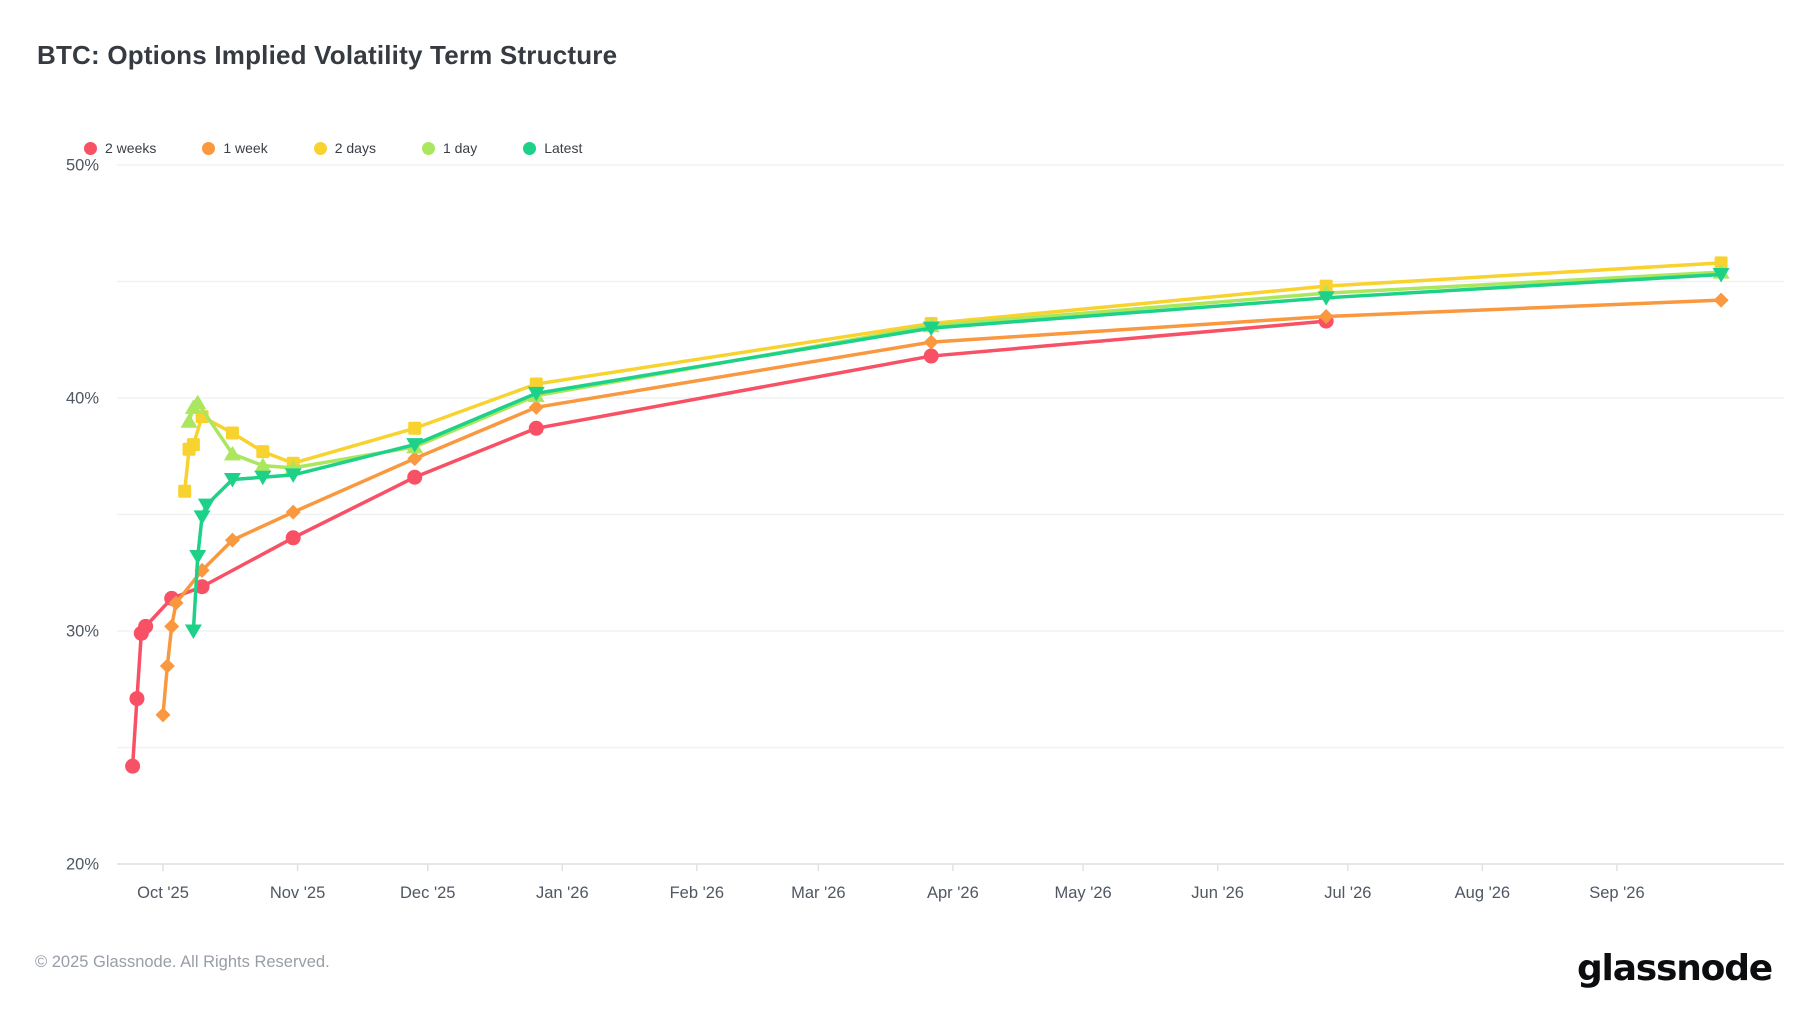  What do you see at coordinates (1616, 893) in the screenshot?
I see `x-axis-label: Sep '26` at bounding box center [1616, 893].